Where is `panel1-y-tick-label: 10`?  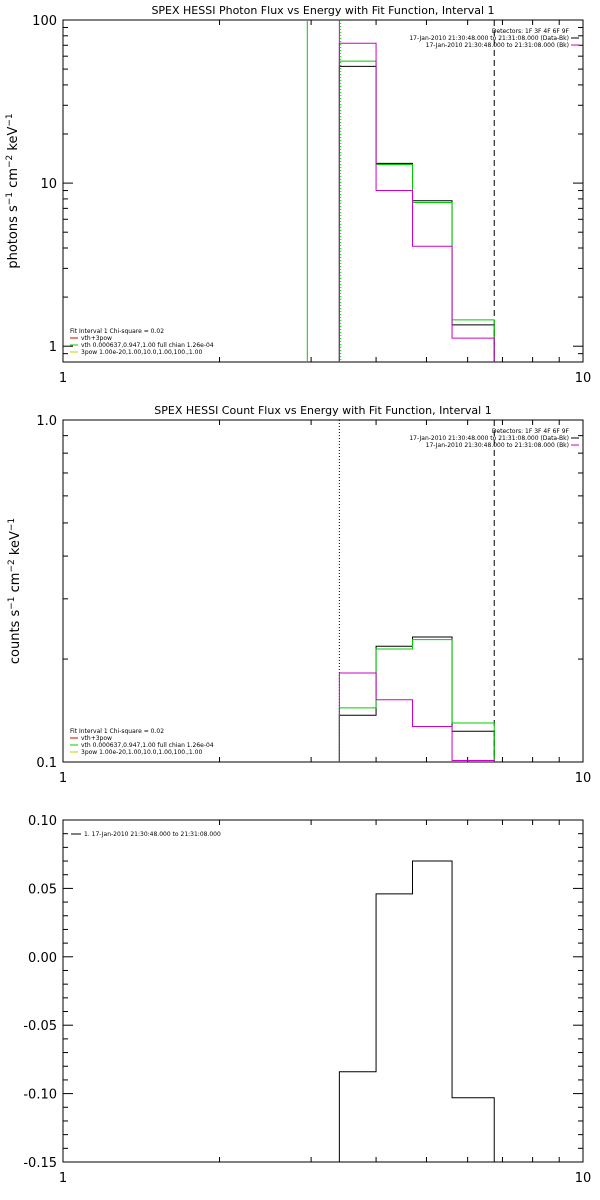
panel1-y-tick-label: 10 is located at coordinates (48, 184).